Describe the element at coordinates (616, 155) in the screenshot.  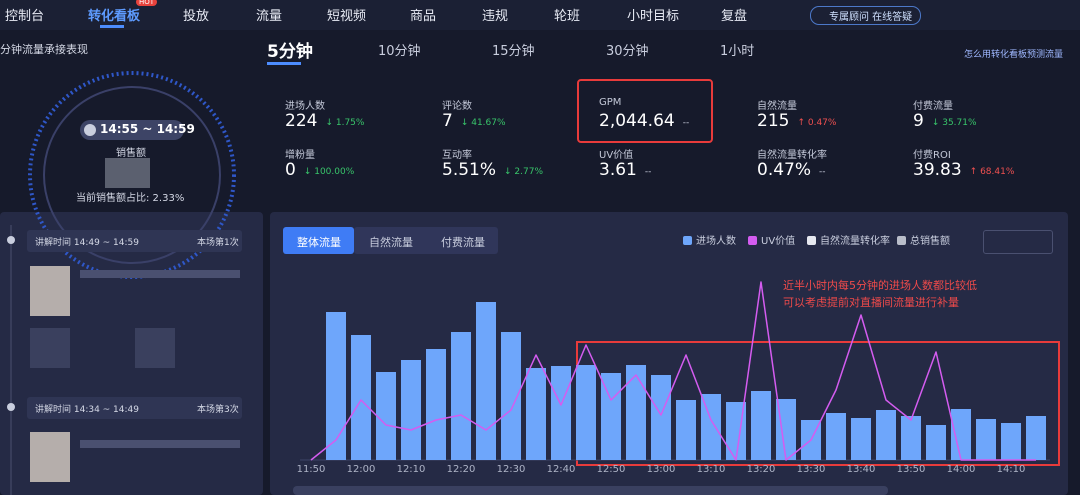
I see `metric-label: UV价值` at that location.